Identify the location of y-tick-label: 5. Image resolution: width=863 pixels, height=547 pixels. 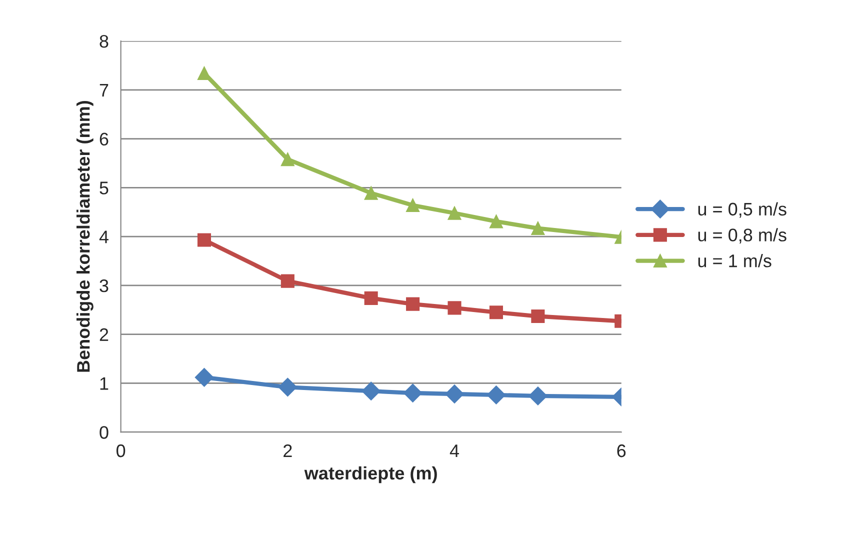
(104, 188).